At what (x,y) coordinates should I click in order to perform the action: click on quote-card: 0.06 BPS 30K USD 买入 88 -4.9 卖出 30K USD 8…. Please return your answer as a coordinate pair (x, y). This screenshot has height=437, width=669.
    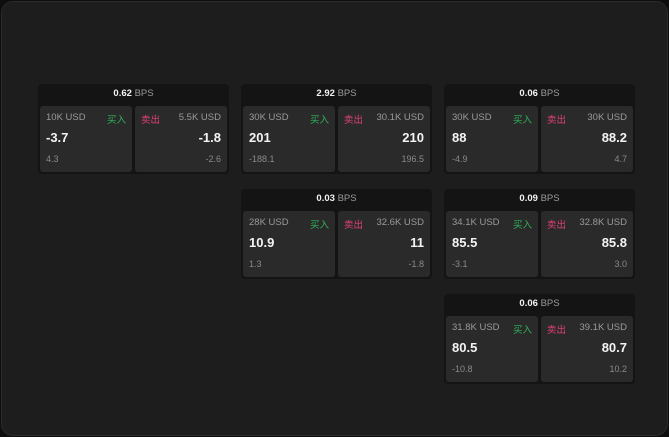
    Looking at the image, I should click on (539, 129).